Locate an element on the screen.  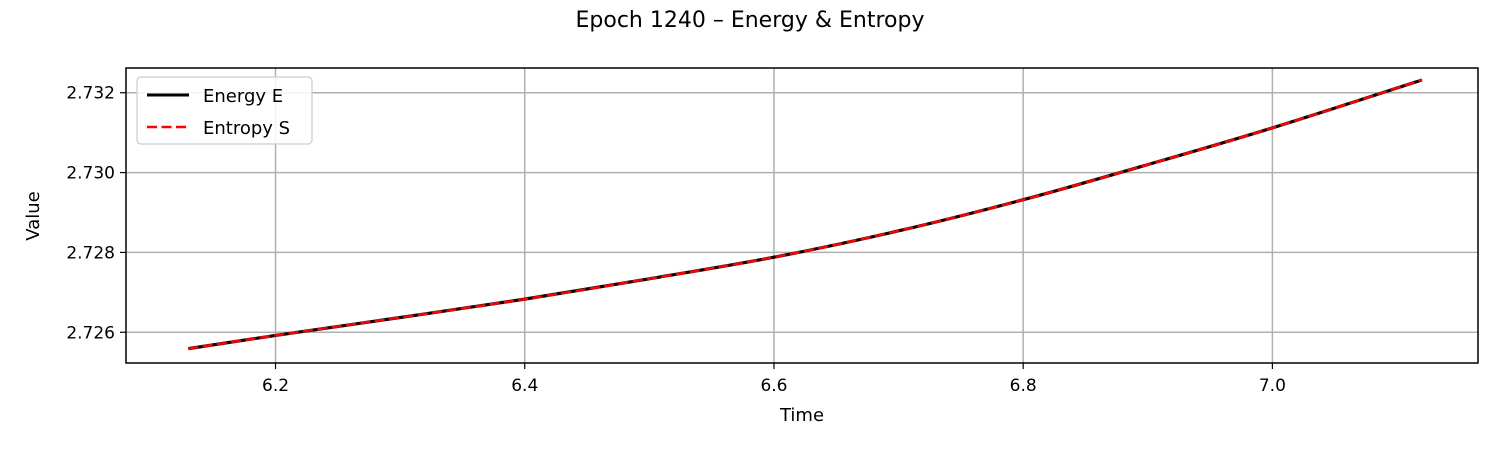
y-tick-label: 2.730 is located at coordinates (90, 174).